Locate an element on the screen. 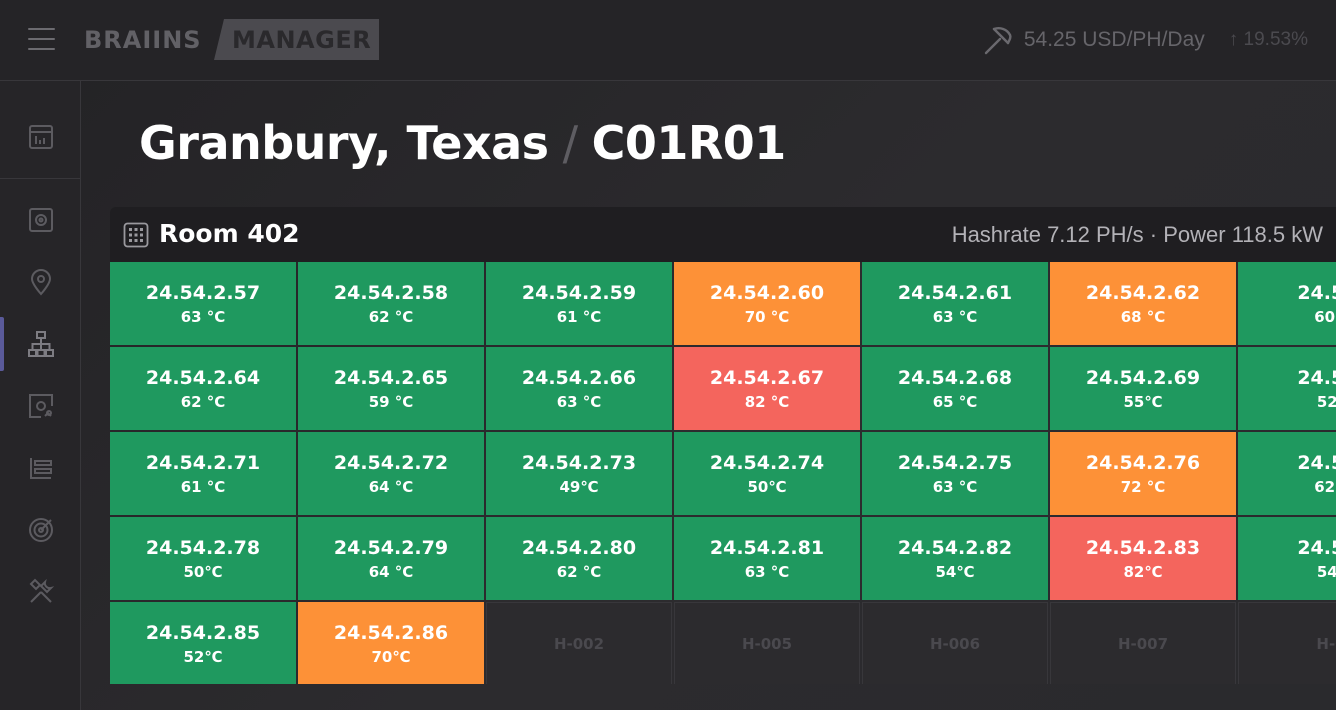  sidebar-item-miner-settings is located at coordinates (40, 406).